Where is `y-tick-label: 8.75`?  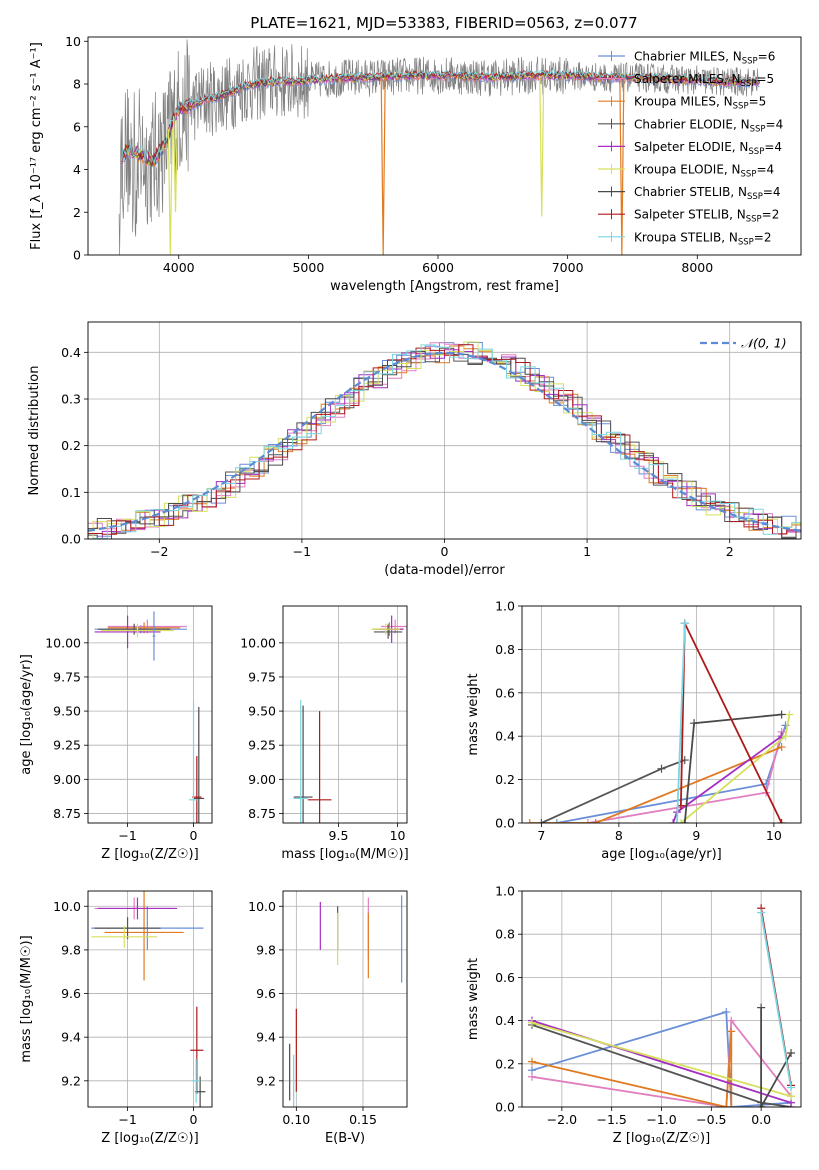 y-tick-label: 8.75 is located at coordinates (262, 813).